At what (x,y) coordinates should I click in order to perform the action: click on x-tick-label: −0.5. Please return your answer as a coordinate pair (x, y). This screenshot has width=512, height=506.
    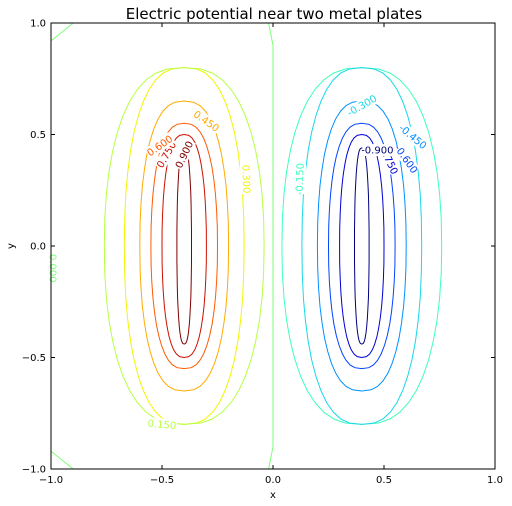
    Looking at the image, I should click on (162, 480).